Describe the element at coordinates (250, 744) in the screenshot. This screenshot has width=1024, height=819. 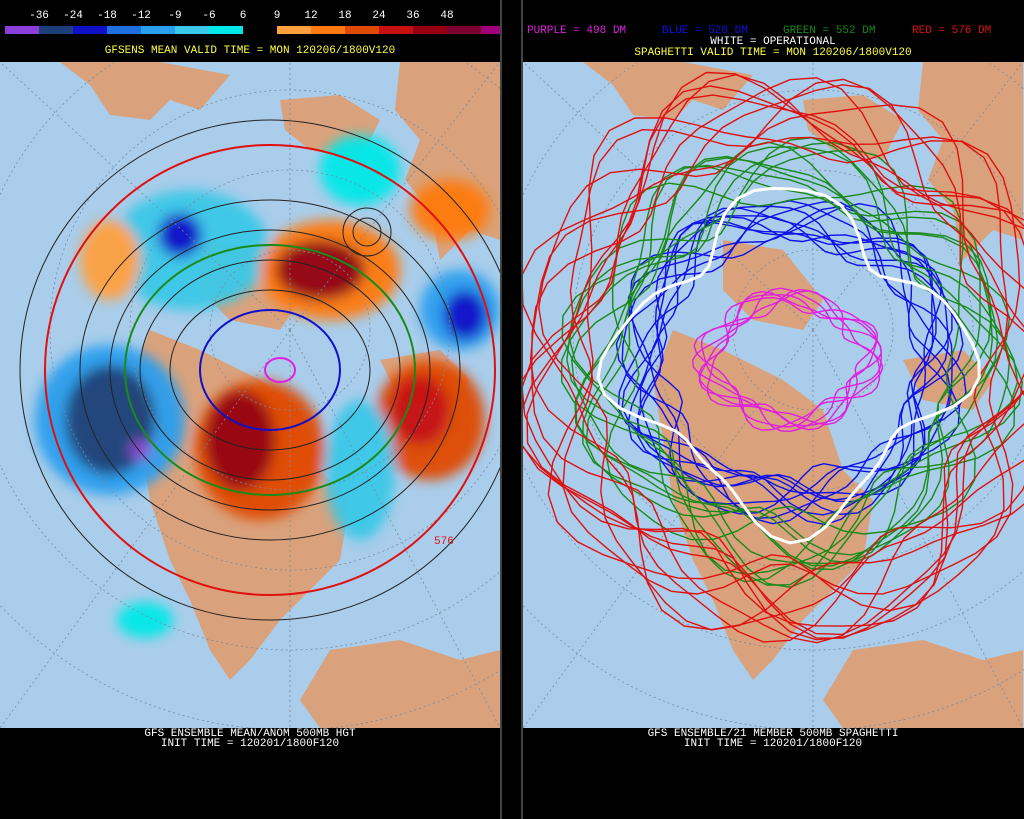
I see `left-footer: INIT TIME = 120201/1800F120` at that location.